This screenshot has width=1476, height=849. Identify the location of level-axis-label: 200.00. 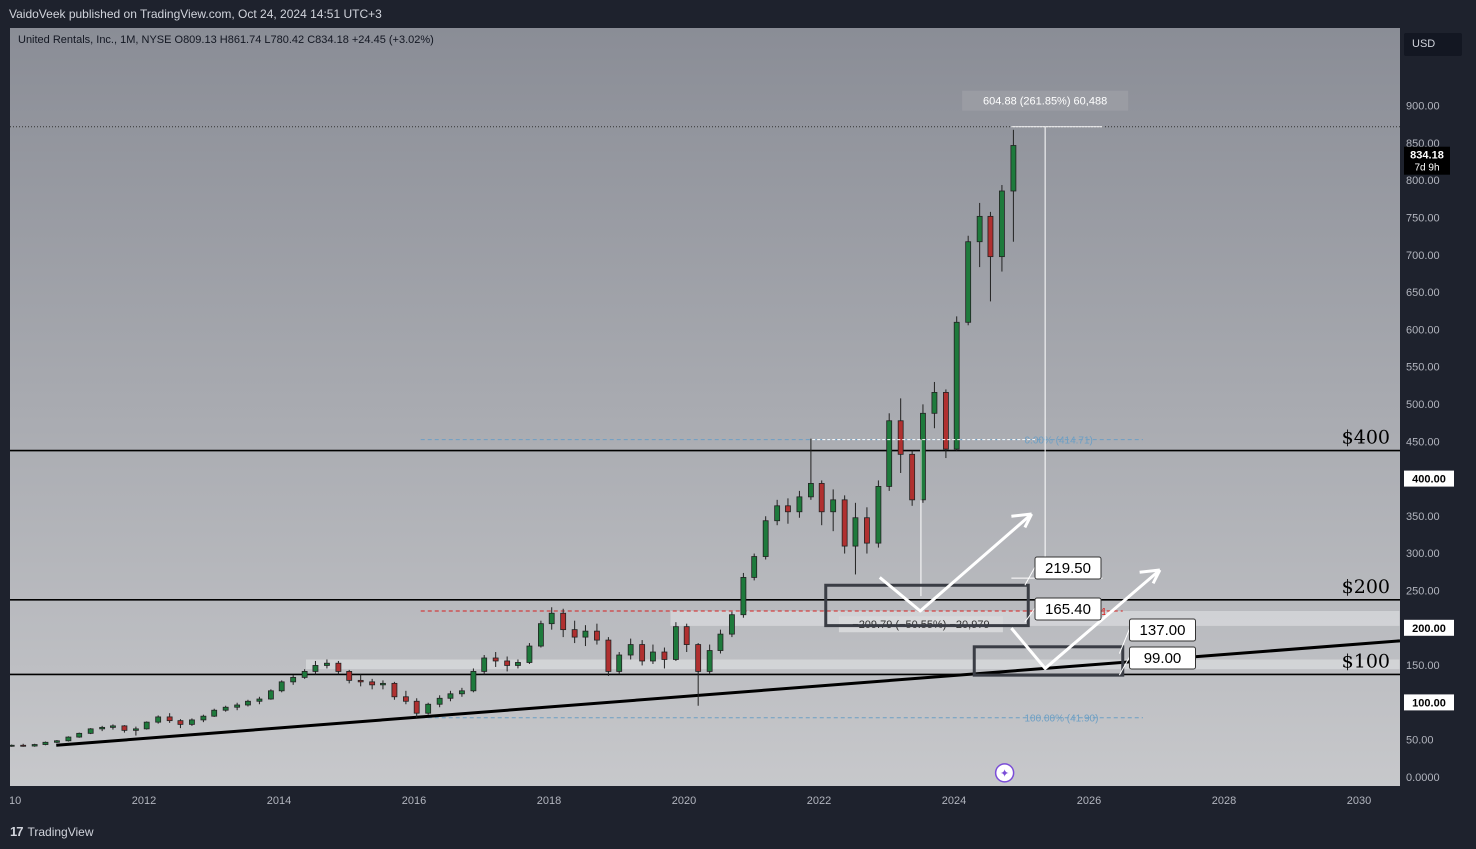
(1429, 629).